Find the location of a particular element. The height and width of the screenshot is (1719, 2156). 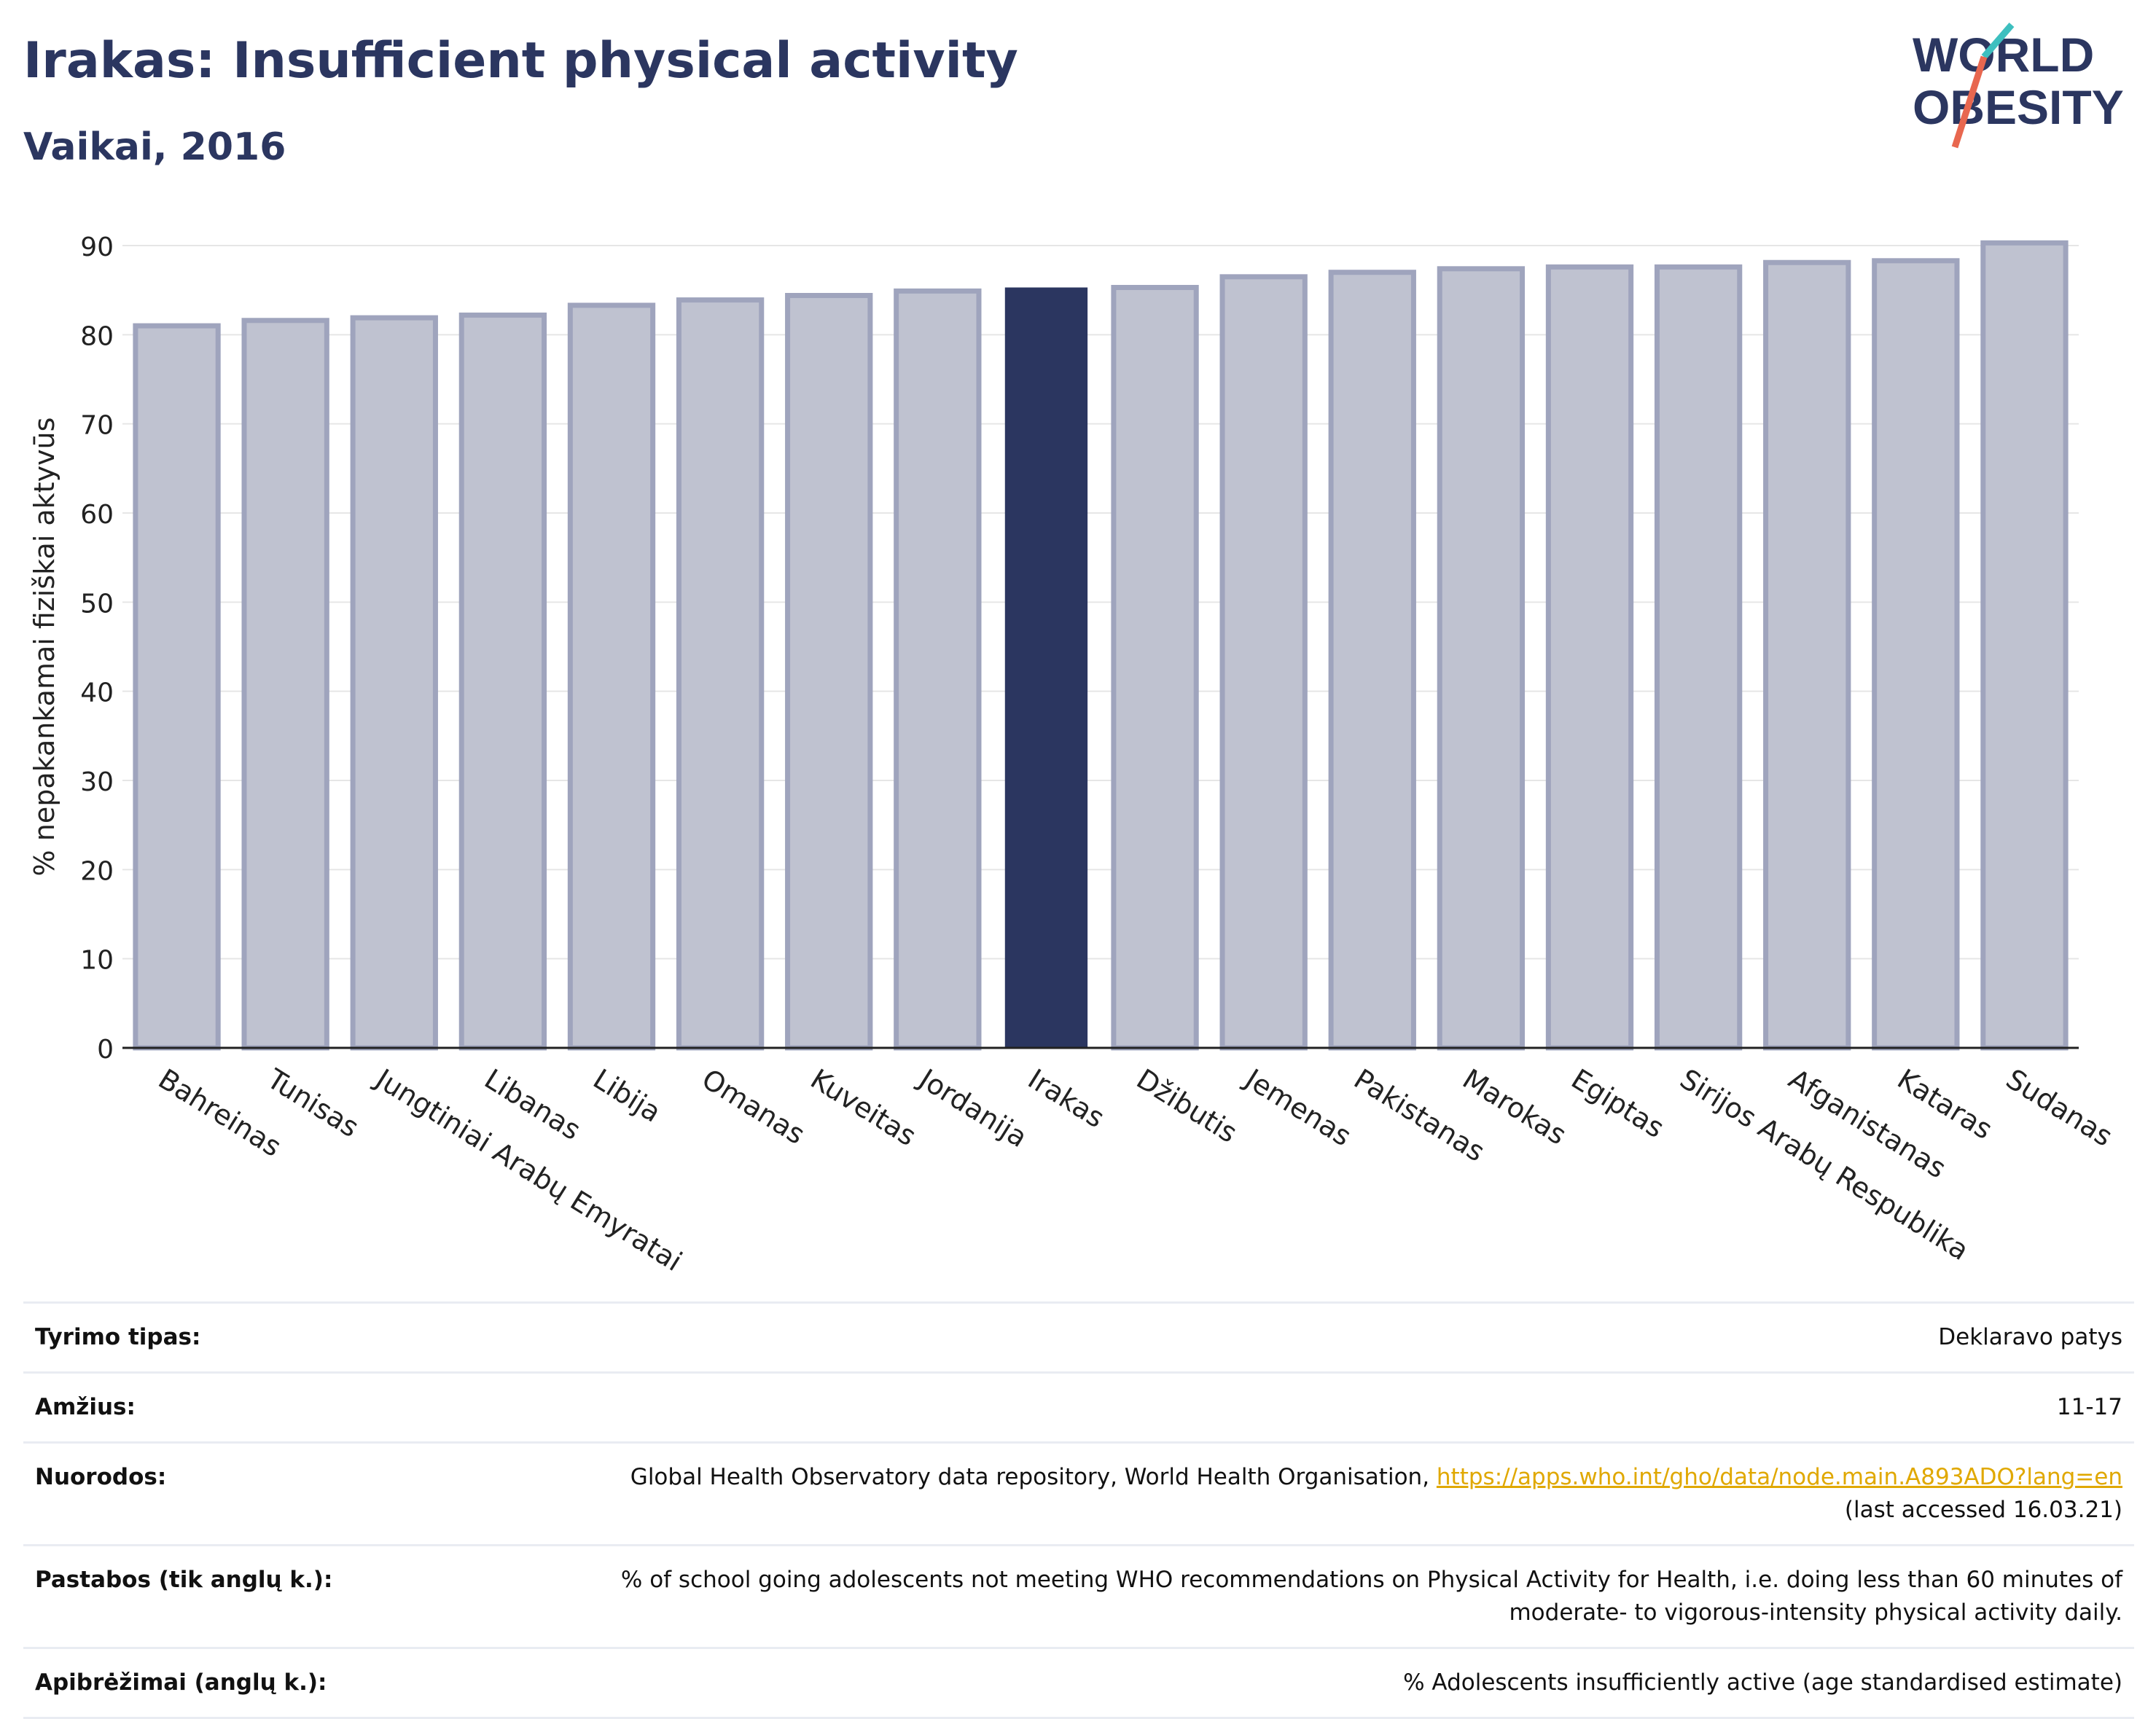

logo-slash-teal is located at coordinates (1998, 41).